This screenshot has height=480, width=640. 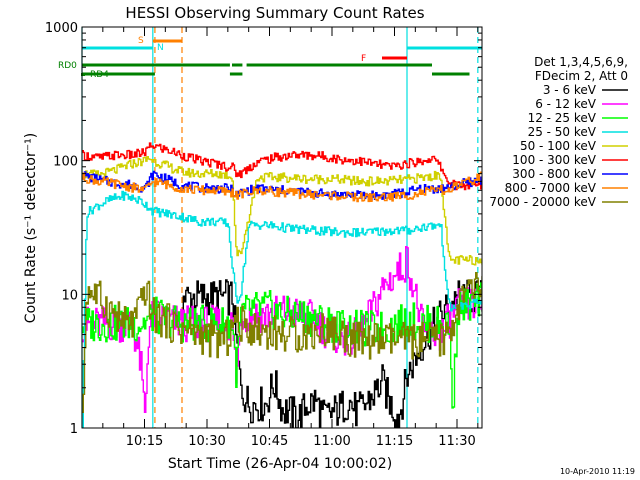 What do you see at coordinates (542, 202) in the screenshot?
I see `legend-entry-label: 7000 - 20000 keV` at bounding box center [542, 202].